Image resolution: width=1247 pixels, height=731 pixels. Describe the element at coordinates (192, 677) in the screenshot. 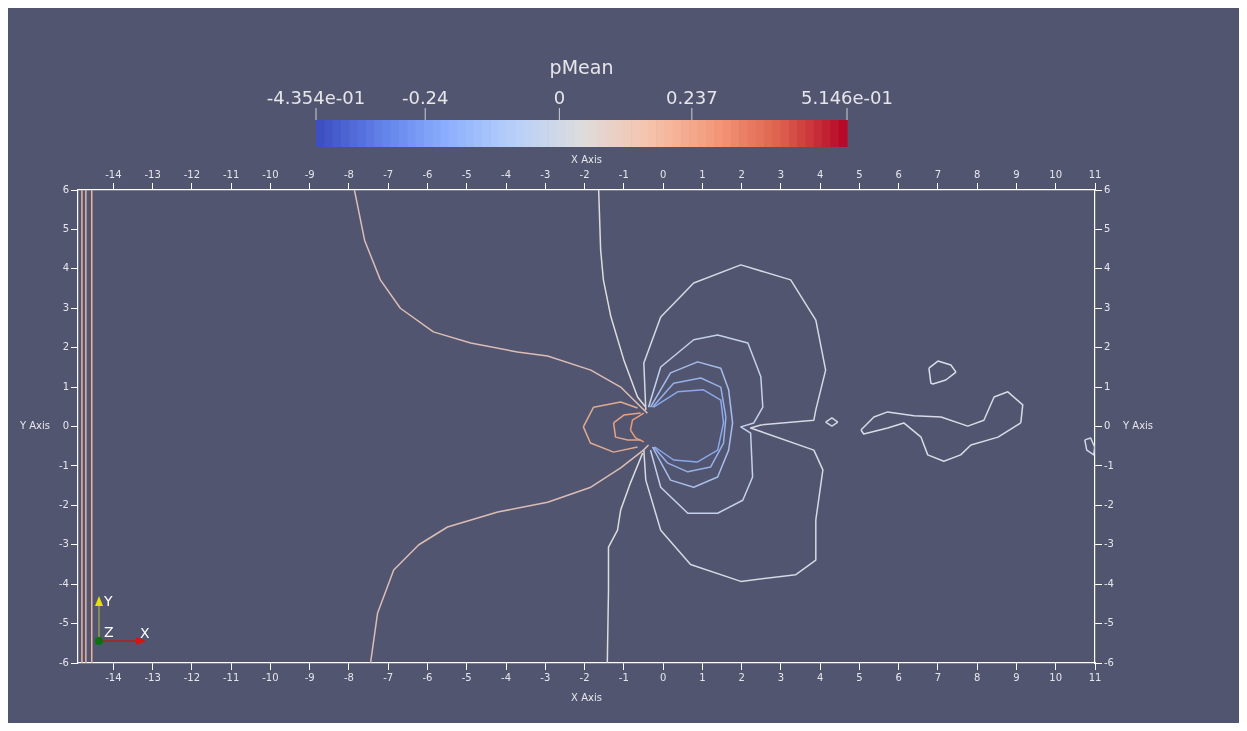

I see `x-tick-label: -12` at that location.